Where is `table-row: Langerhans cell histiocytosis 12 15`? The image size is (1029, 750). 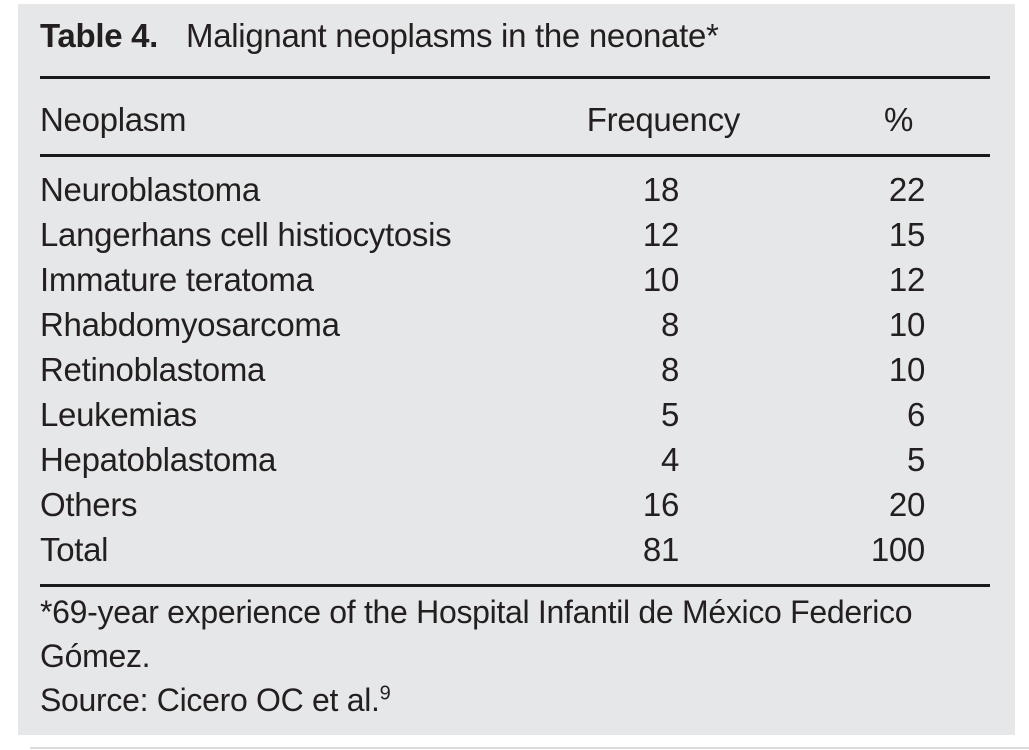 table-row: Langerhans cell histiocytosis 12 15 is located at coordinates (515, 234).